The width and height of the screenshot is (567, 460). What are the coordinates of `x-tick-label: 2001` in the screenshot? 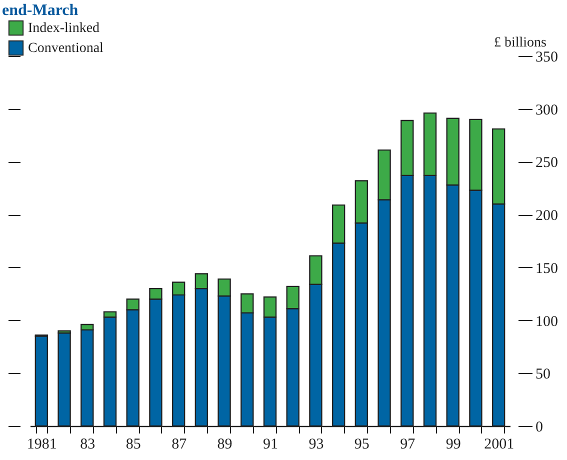 It's located at (499, 444).